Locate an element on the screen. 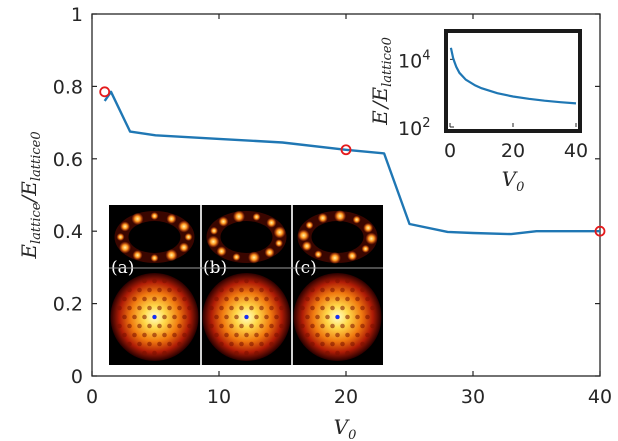 This screenshot has width=618, height=441. inset-axes: 0 20 40 10⁴ 10² V0 E/Elattice0 is located at coordinates (478, 112).